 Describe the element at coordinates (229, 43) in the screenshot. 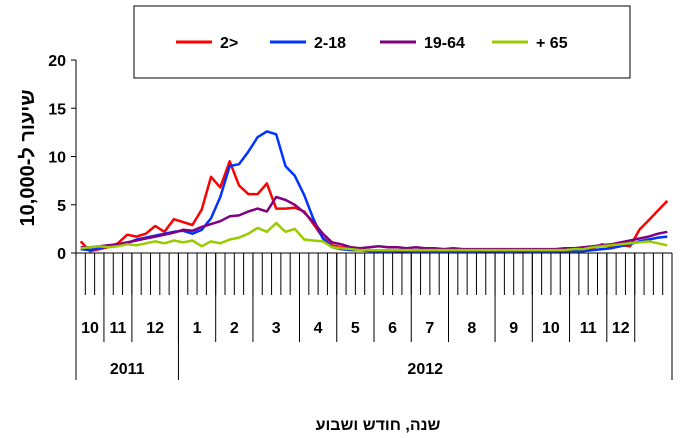

I see `legend-label-1: 2>` at that location.